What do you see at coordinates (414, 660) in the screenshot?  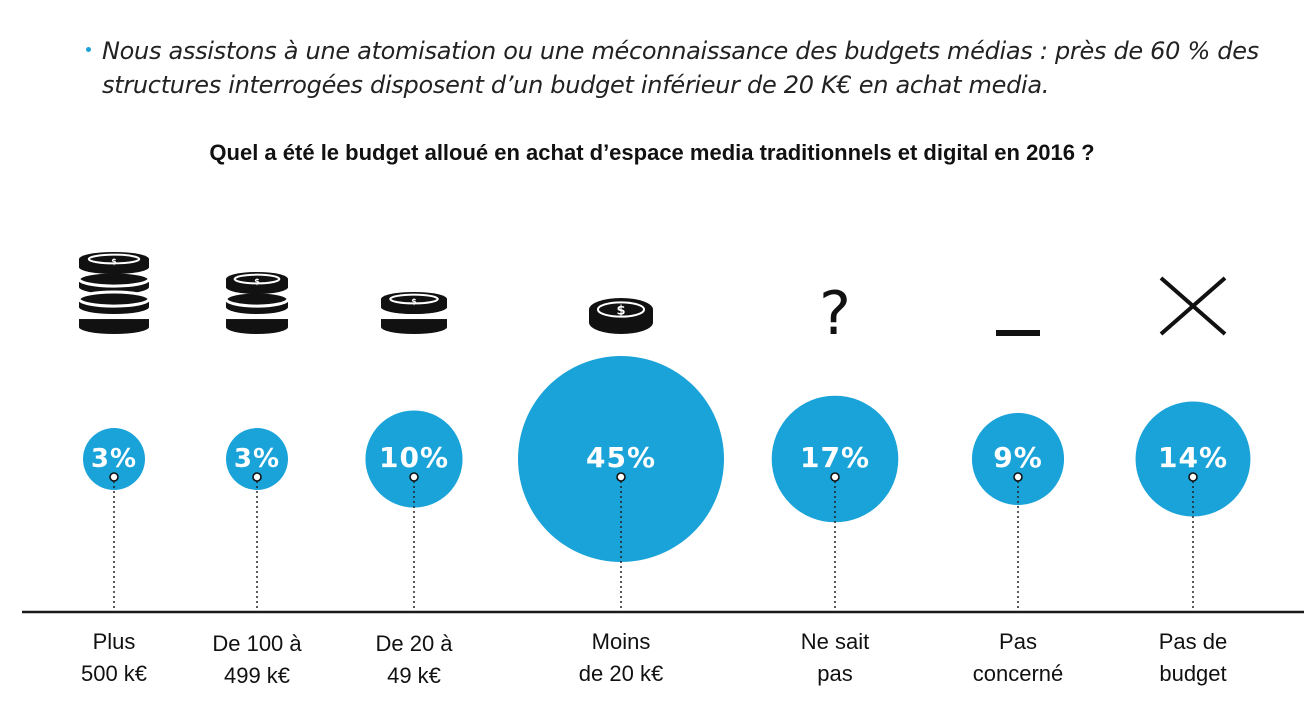 I see `category-label: De 20 à 49 k€` at bounding box center [414, 660].